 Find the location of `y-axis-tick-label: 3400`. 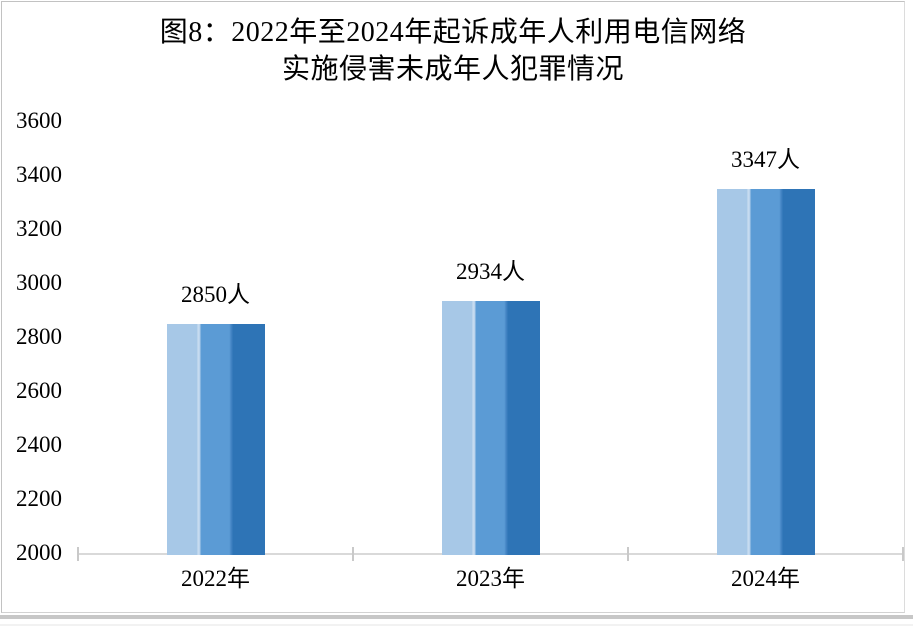

y-axis-tick-label: 3400 is located at coordinates (39, 174).